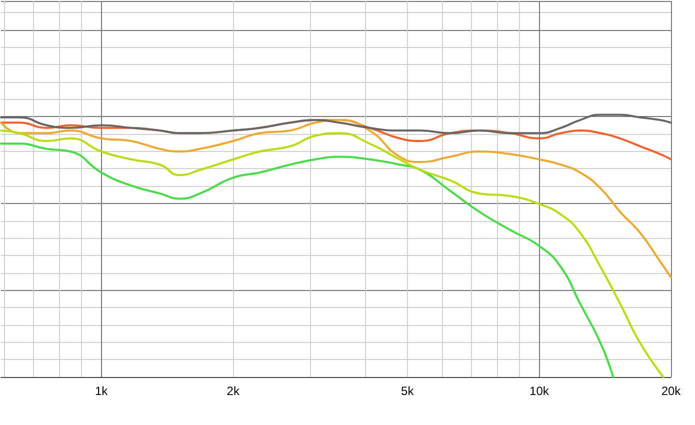 The width and height of the screenshot is (695, 425). Describe the element at coordinates (408, 391) in the screenshot. I see `x-tick-label: 5k` at that location.